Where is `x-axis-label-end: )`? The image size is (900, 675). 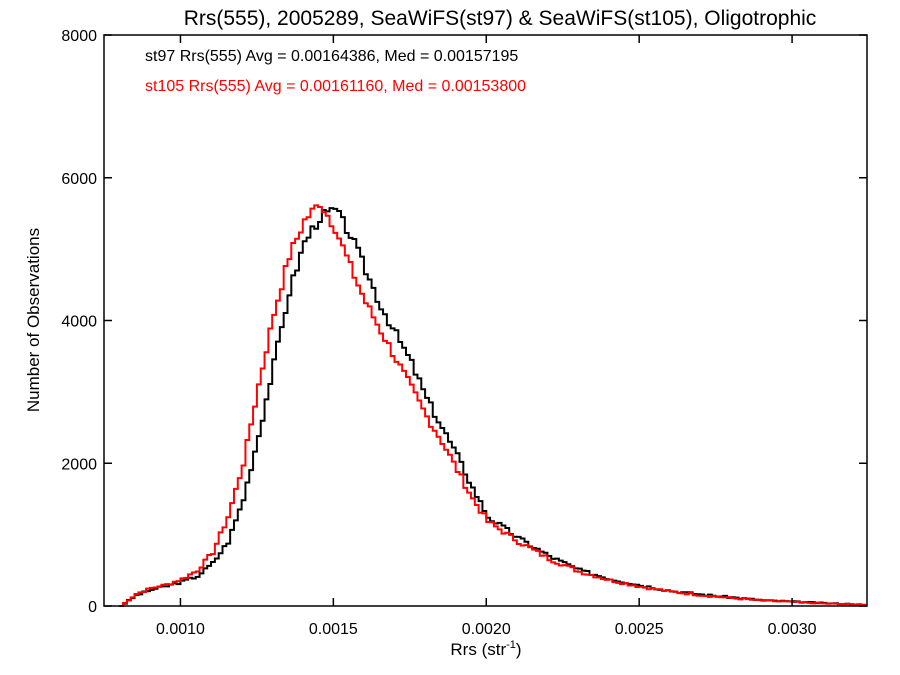 x-axis-label-end: ) is located at coordinates (519, 649).